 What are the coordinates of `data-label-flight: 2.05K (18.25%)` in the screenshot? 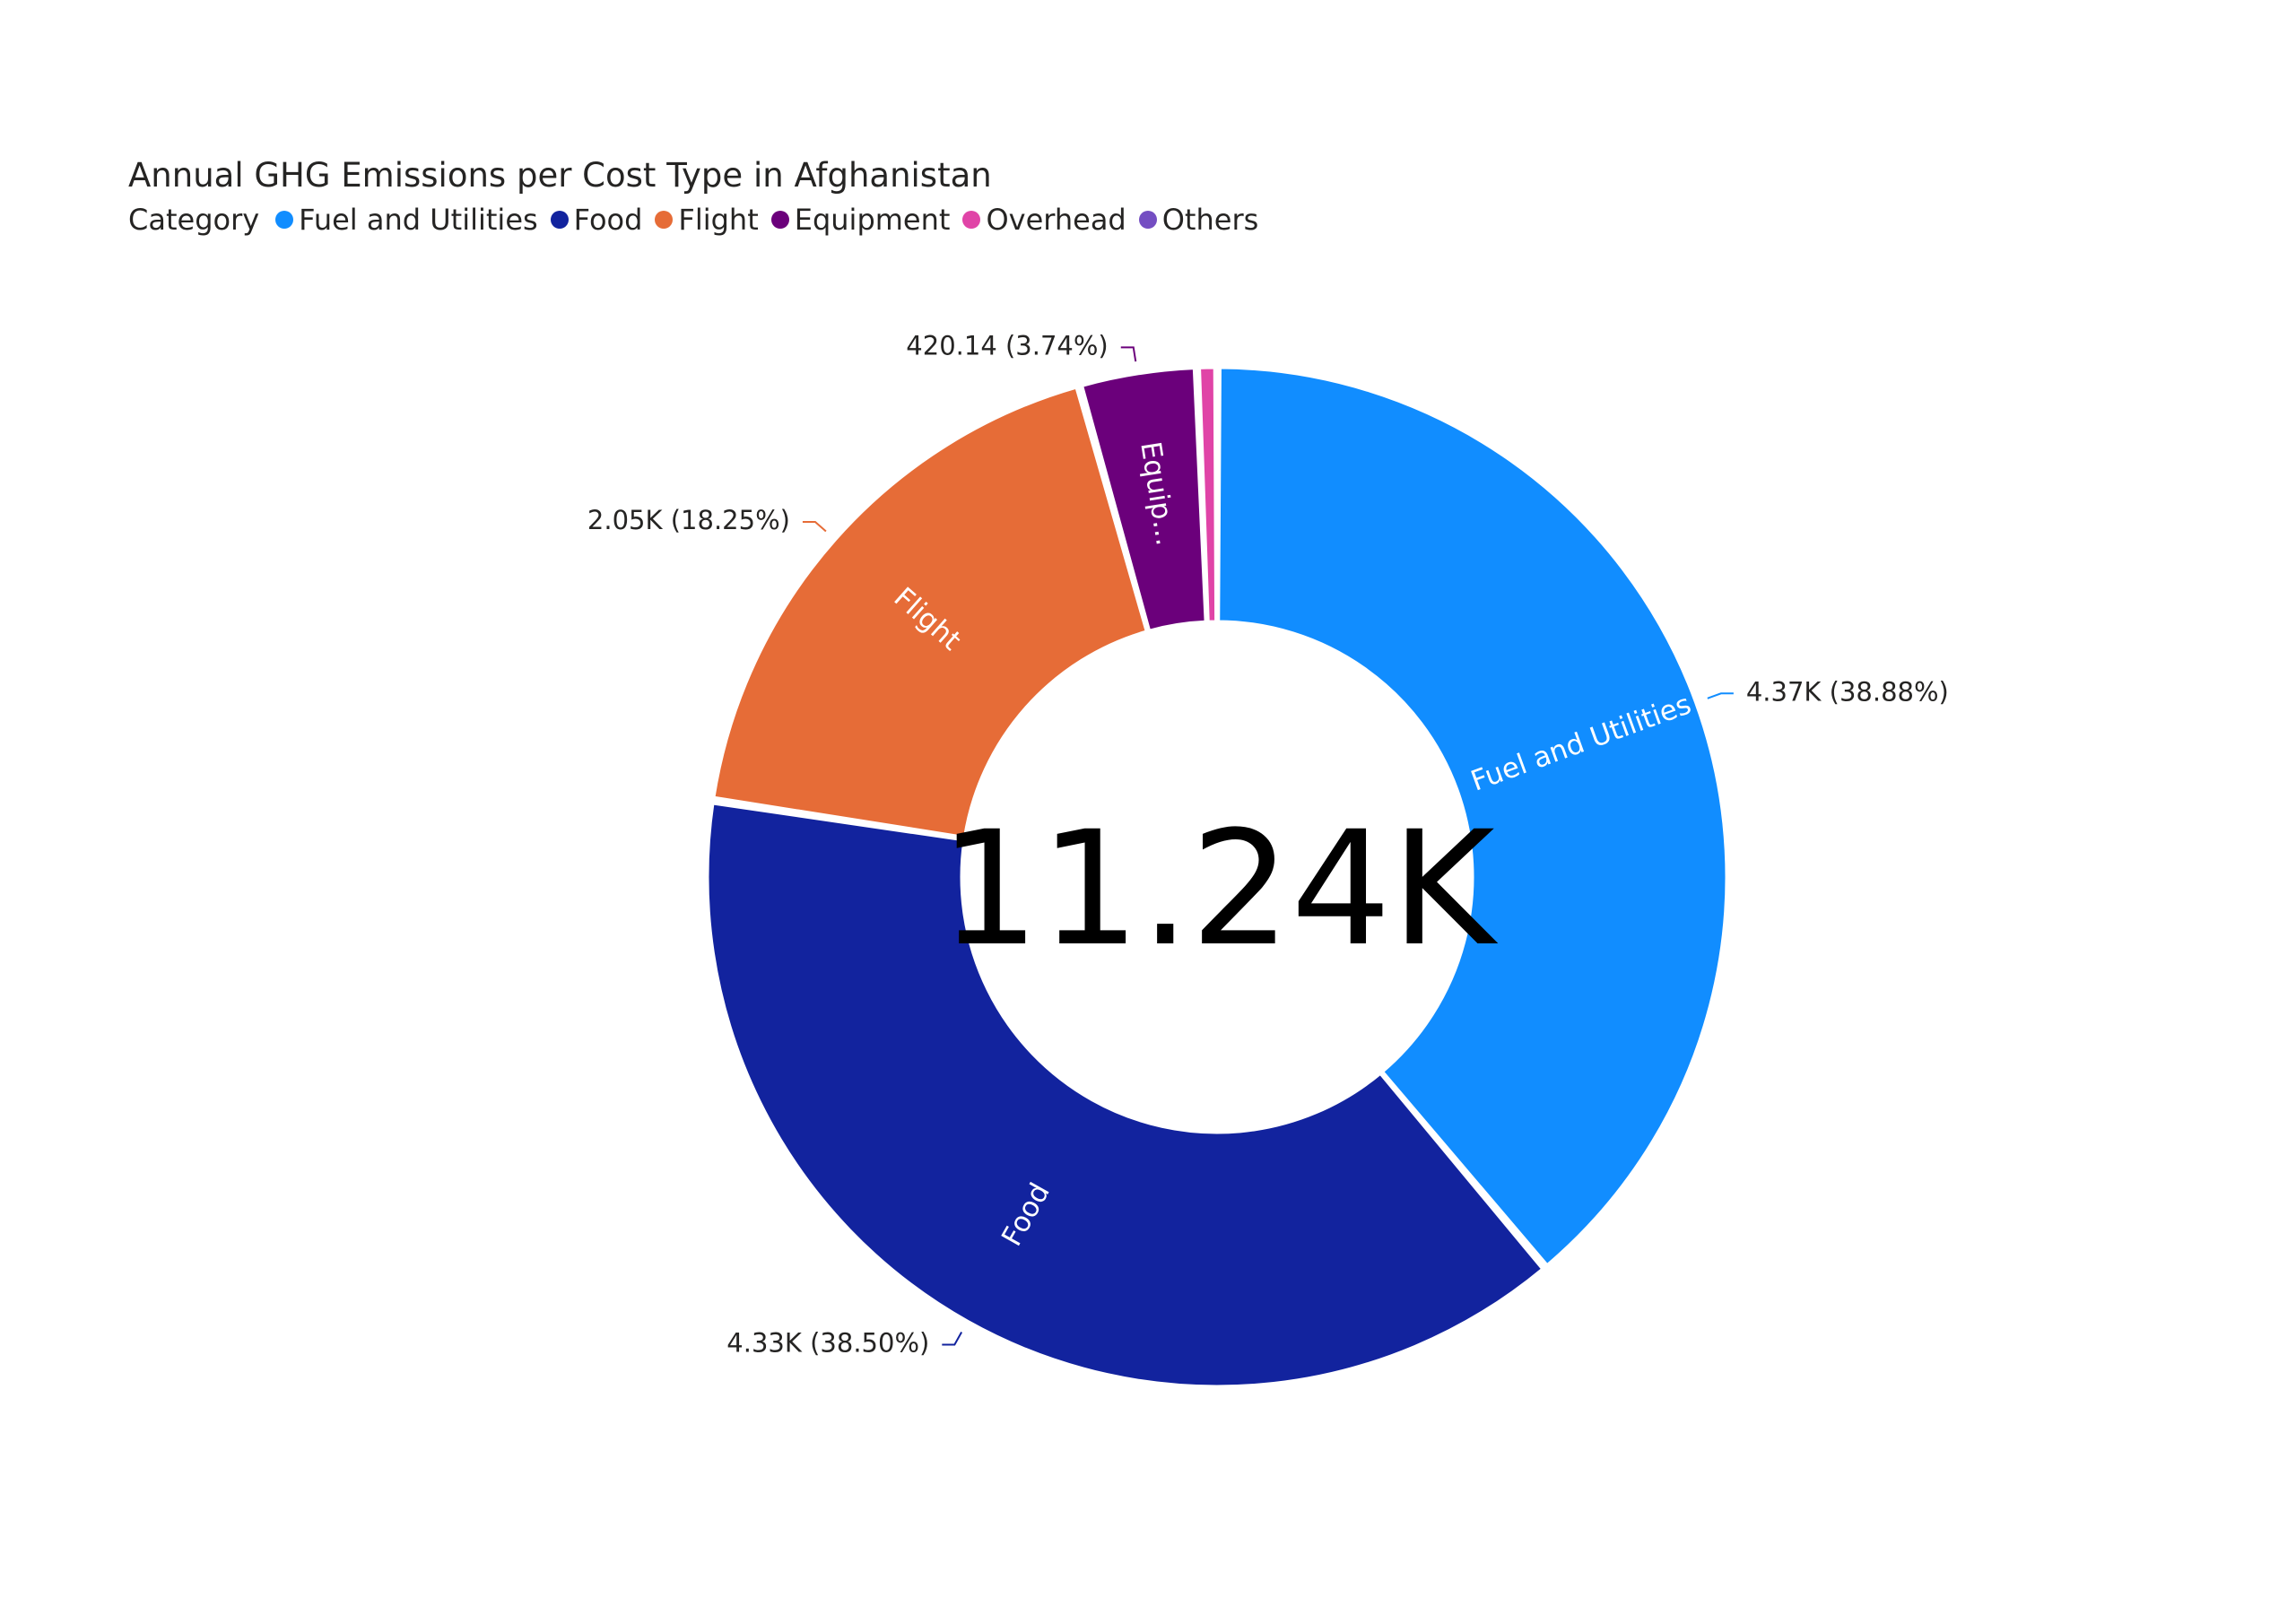 It's located at (688, 520).